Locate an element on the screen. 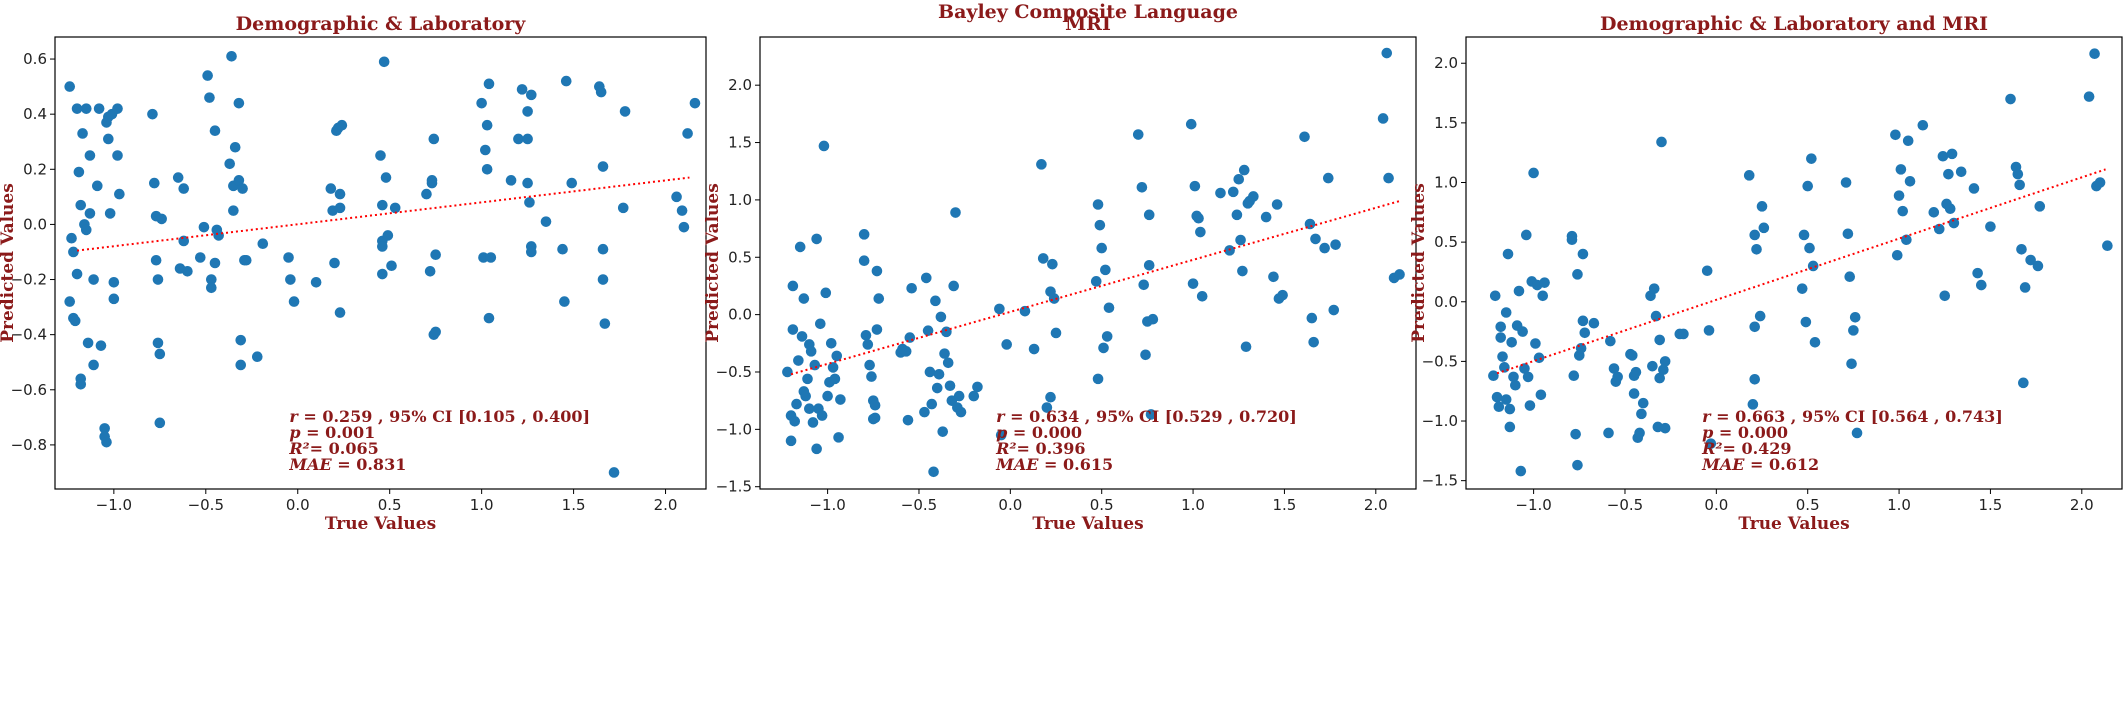 Image resolution: width=2128 pixels, height=718 pixels. x-axis-label: True Values is located at coordinates (1087, 524).